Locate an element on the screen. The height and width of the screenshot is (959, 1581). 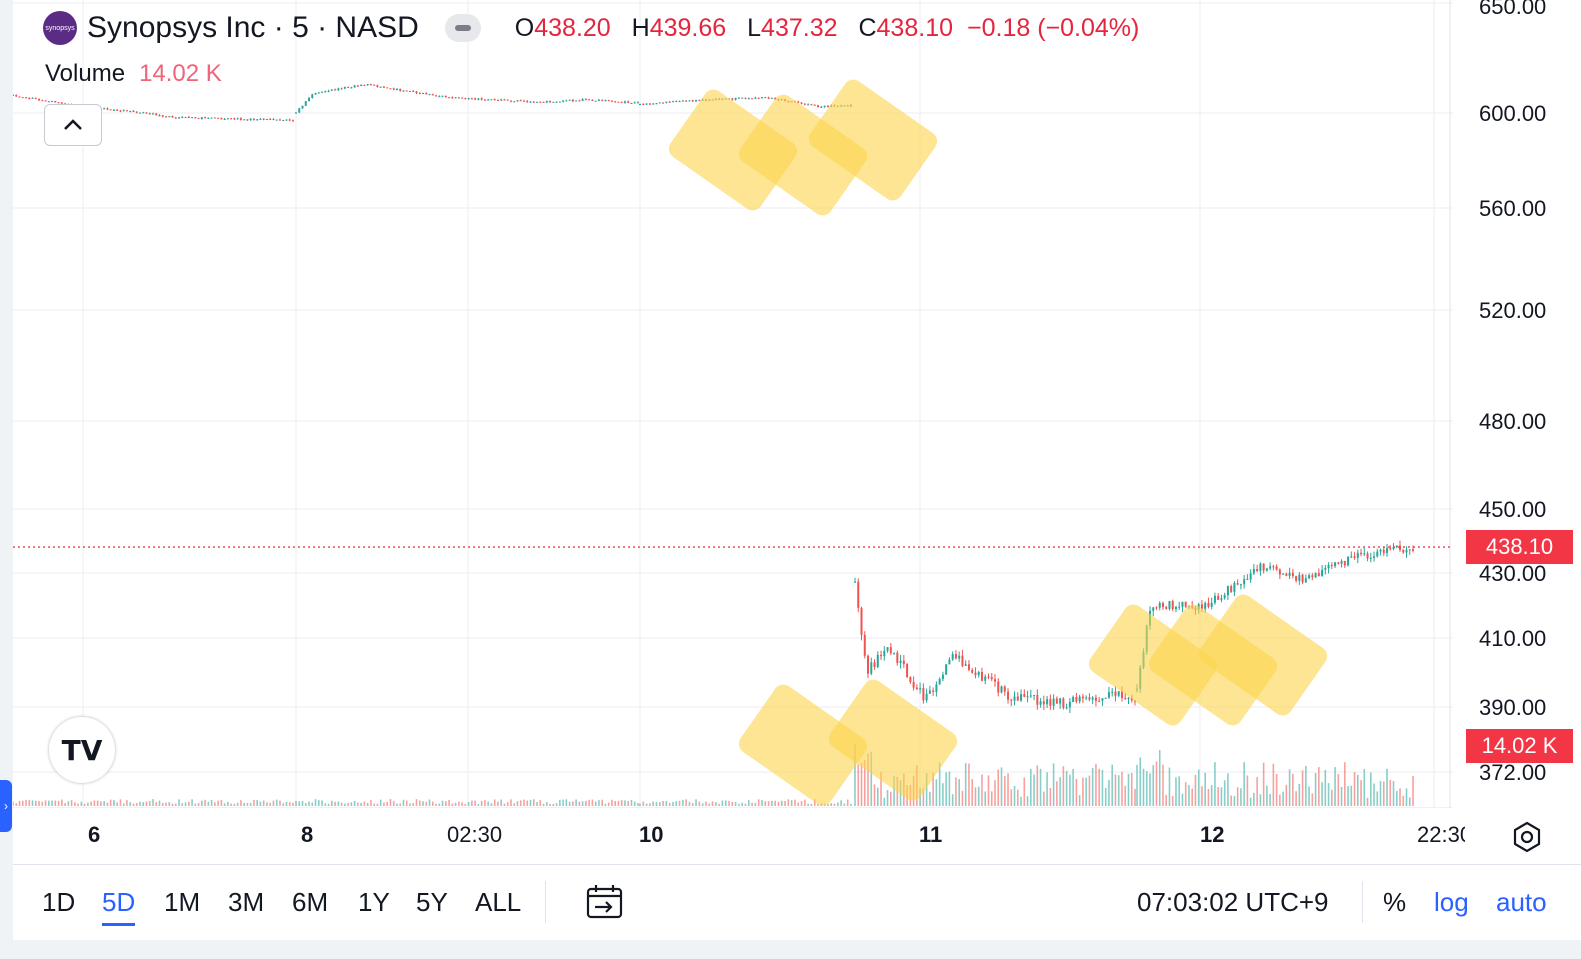
range-1d-button: 1D is located at coordinates (59, 902).